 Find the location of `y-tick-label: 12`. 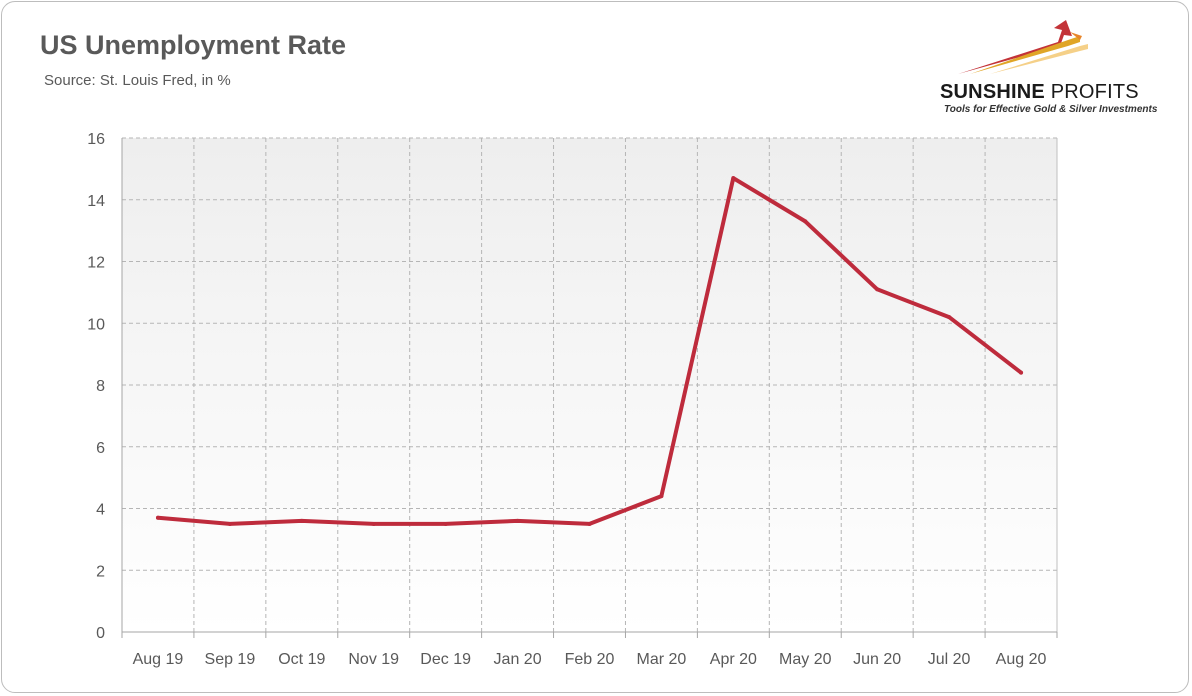

y-tick-label: 12 is located at coordinates (96, 263).